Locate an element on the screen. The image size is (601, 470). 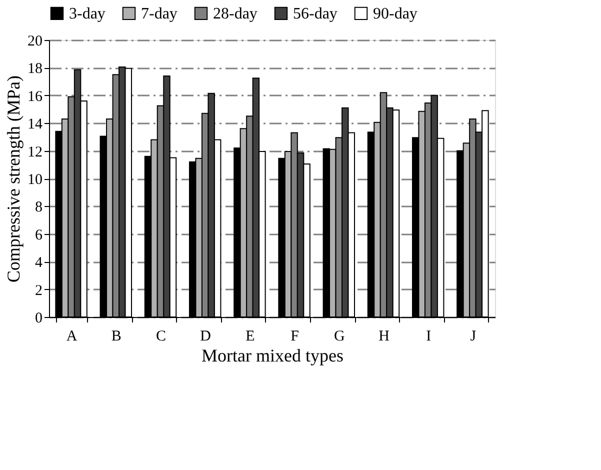
x-tick-label: E is located at coordinates (250, 336).